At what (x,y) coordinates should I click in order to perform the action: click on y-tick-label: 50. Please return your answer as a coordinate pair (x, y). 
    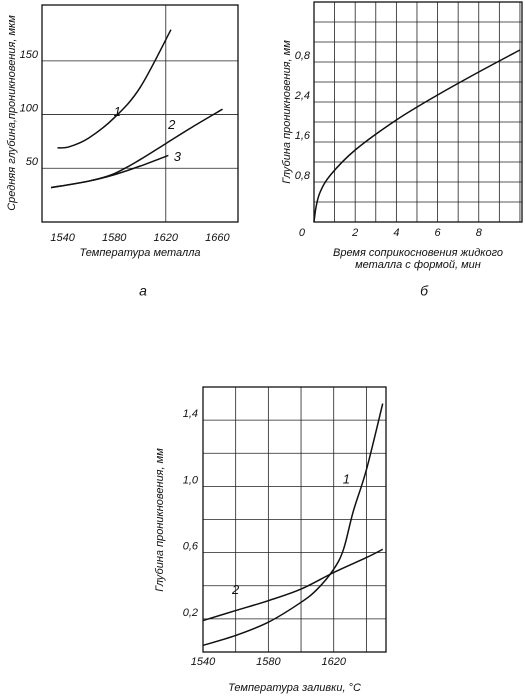
    Looking at the image, I should click on (32, 162).